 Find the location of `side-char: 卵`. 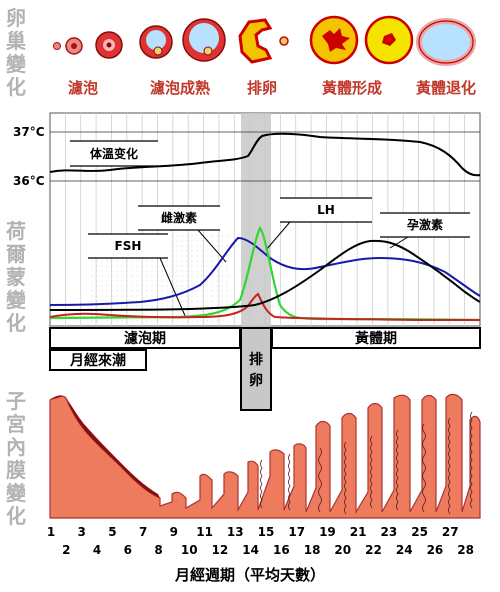

side-char: 卵 is located at coordinates (16, 18).